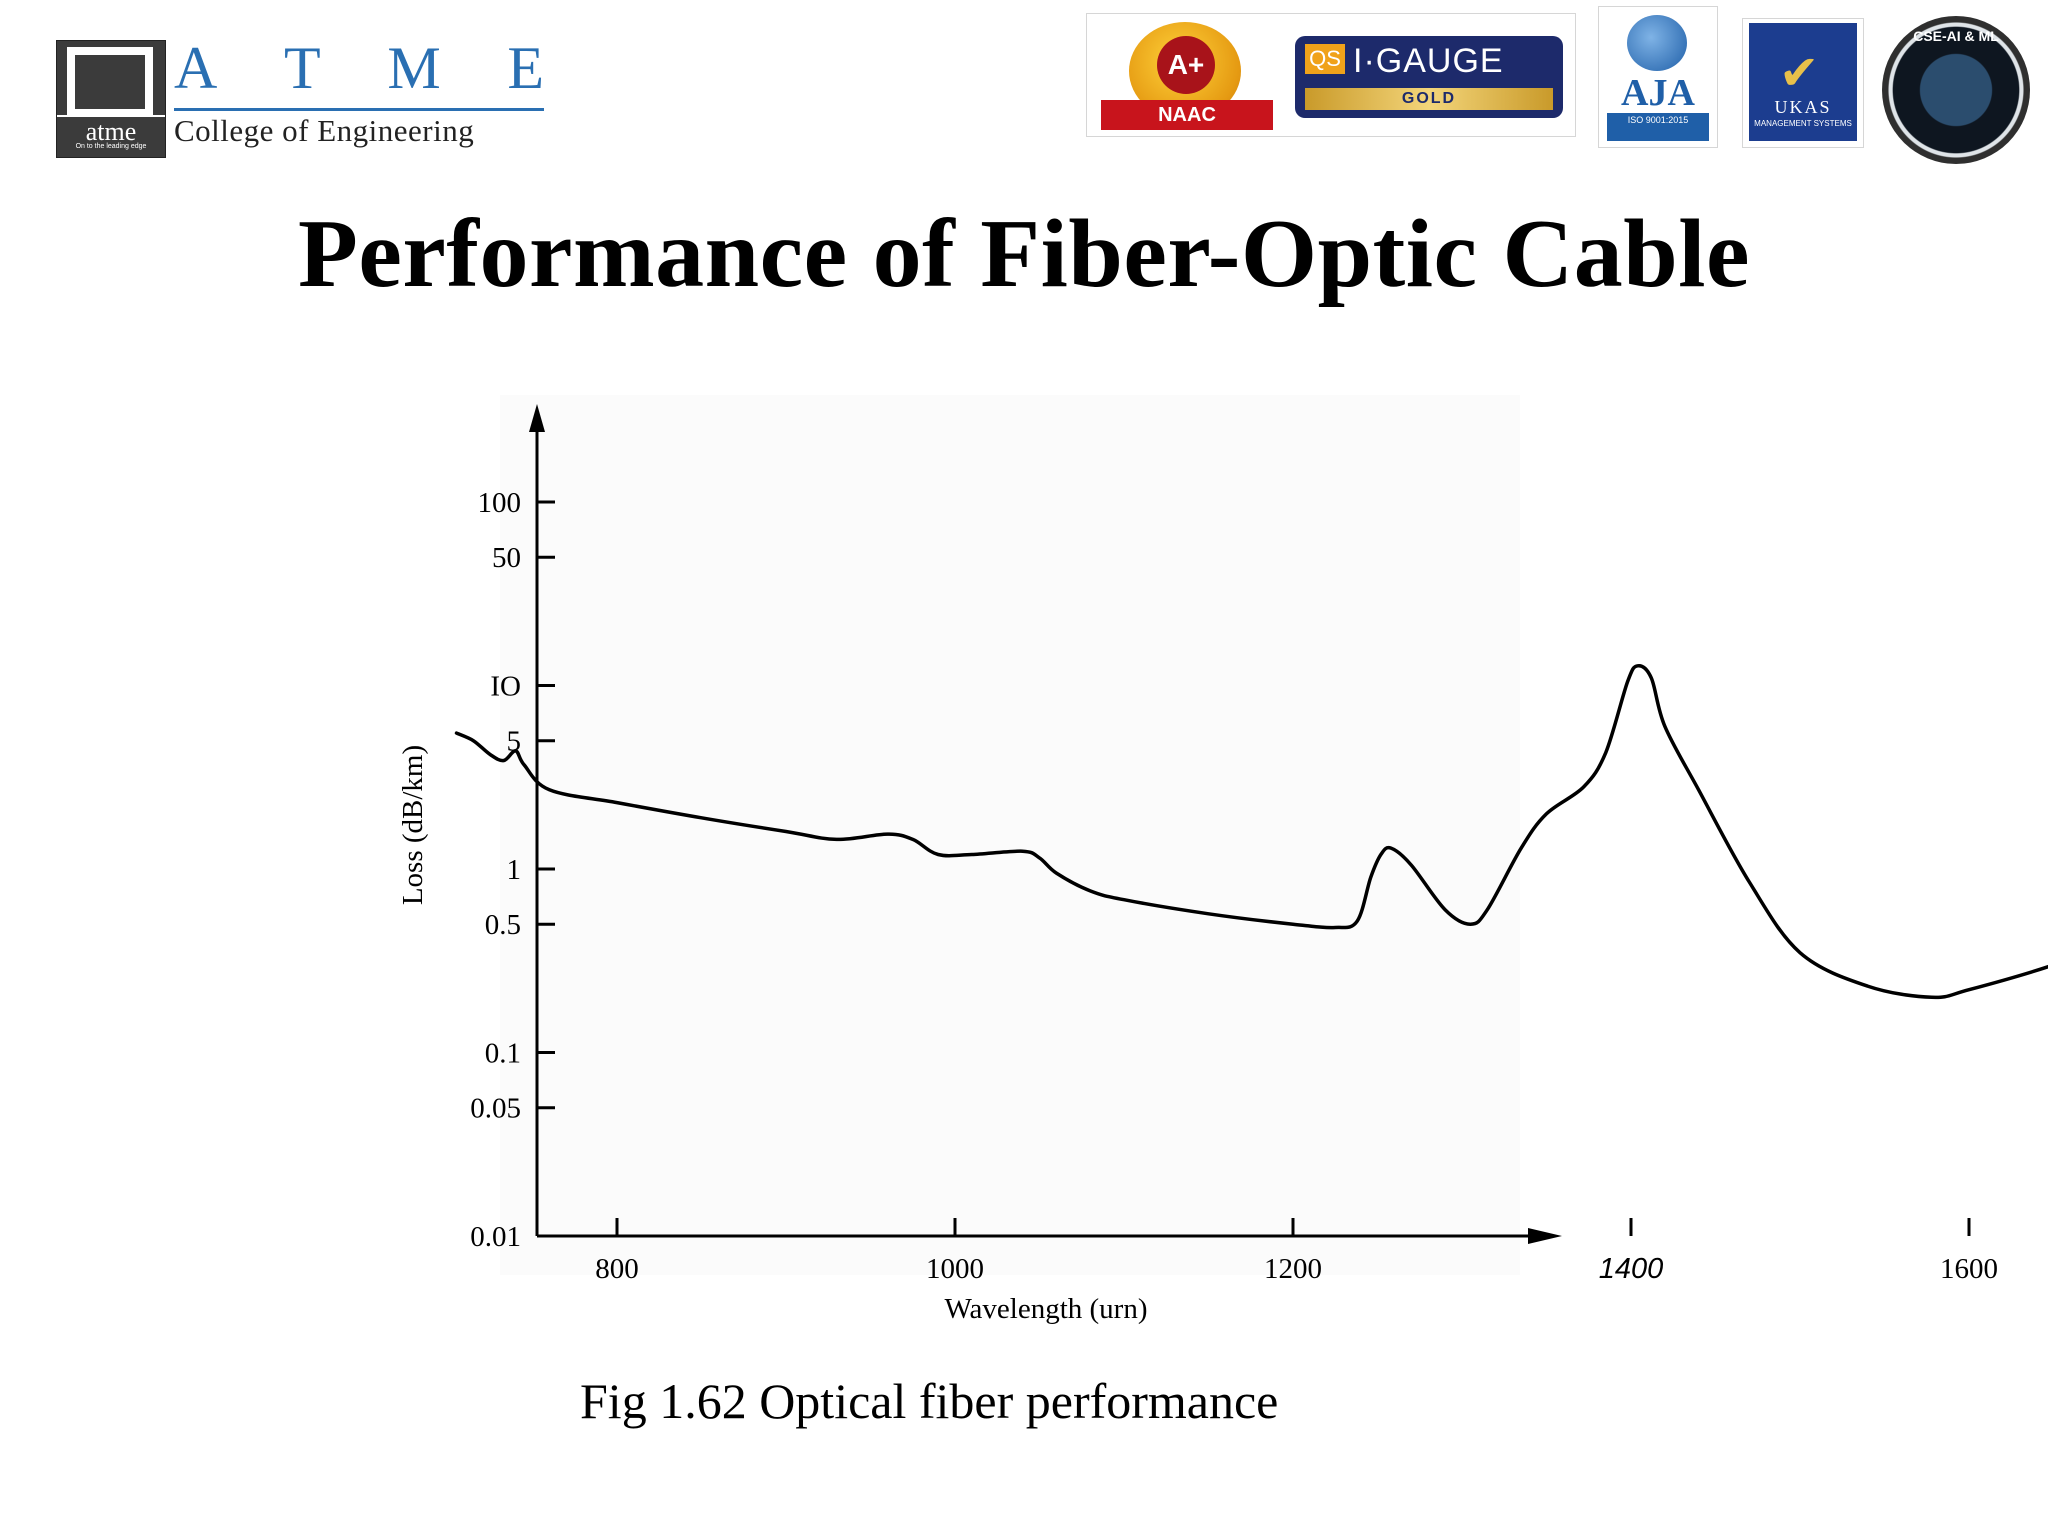 The width and height of the screenshot is (2048, 1536). Describe the element at coordinates (929, 1401) in the screenshot. I see `figure-caption: Fig 1.62 Optical fiber performance` at that location.